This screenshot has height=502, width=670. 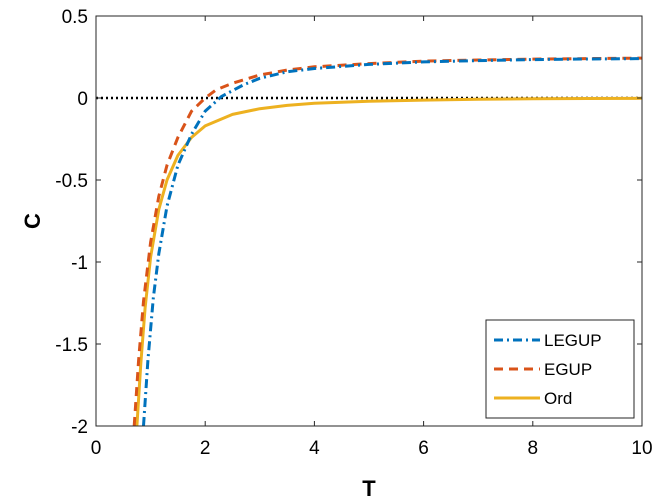 I want to click on y-tick-label: 0.5, so click(x=75, y=17).